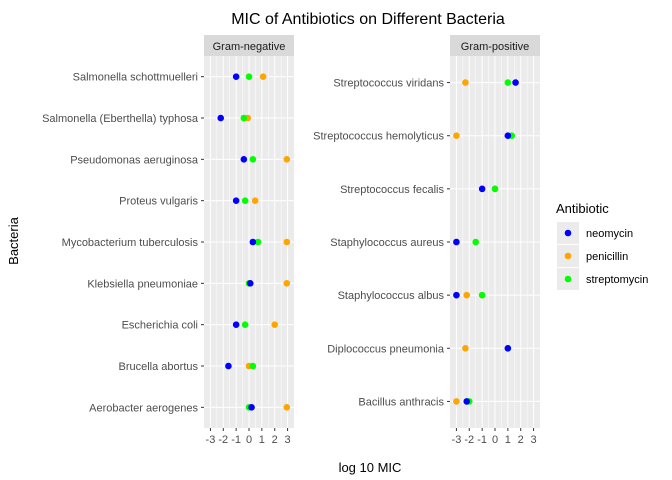 The height and width of the screenshot is (480, 672). What do you see at coordinates (287, 407) in the screenshot?
I see `point-penicillin-aerobacter-aerogenes` at bounding box center [287, 407].